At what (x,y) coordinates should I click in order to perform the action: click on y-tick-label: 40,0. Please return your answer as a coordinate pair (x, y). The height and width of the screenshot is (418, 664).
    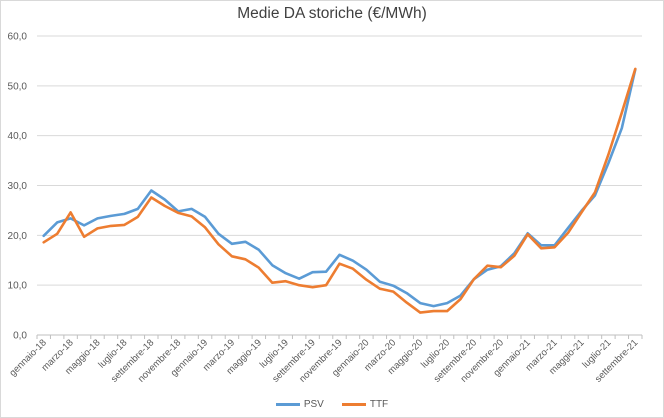
    Looking at the image, I should click on (18, 136).